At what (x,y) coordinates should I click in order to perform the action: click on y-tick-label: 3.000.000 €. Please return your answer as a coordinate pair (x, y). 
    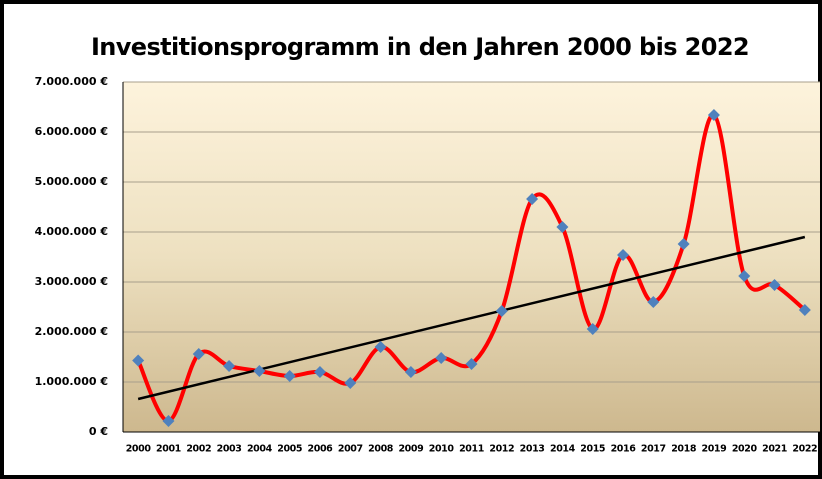
    Looking at the image, I should click on (71, 281).